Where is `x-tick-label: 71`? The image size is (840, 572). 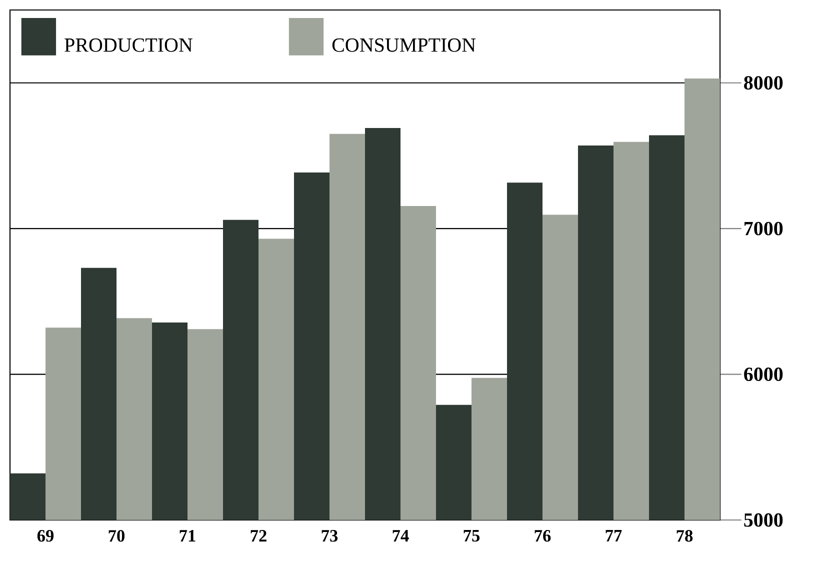 x-tick-label: 71 is located at coordinates (188, 536).